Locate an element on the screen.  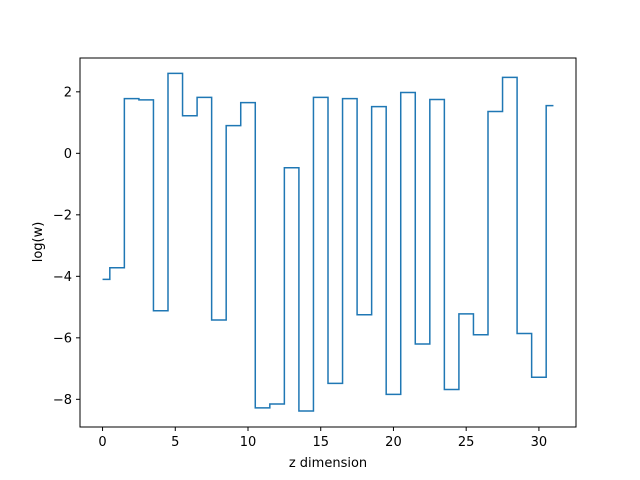
x-tick-label: 10 is located at coordinates (248, 442).